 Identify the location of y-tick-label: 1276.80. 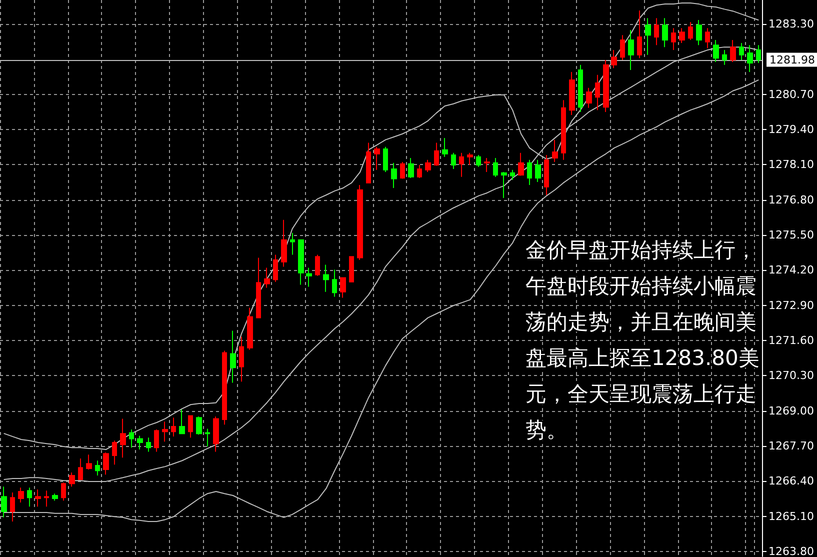
(791, 199).